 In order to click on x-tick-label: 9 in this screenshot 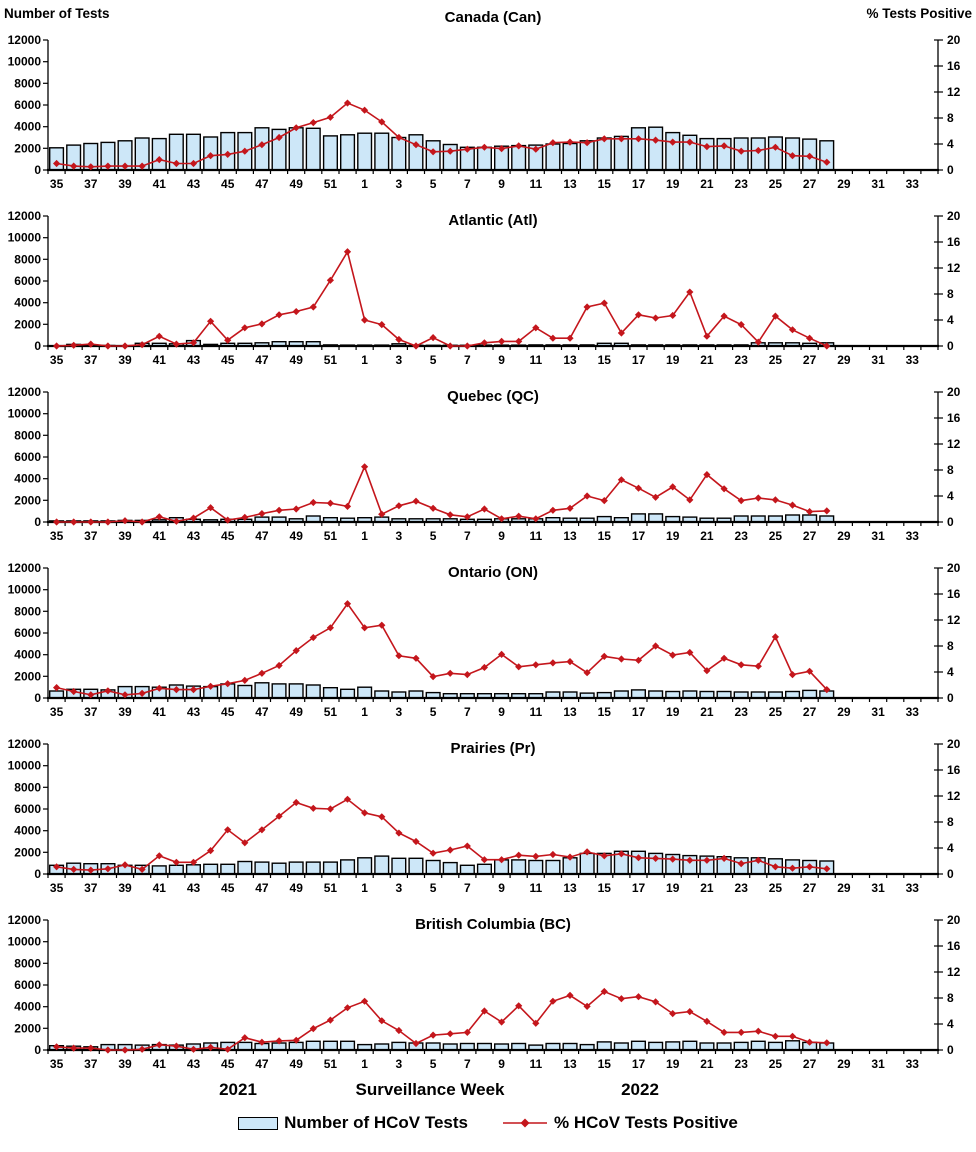, I will do `click(501, 712)`.